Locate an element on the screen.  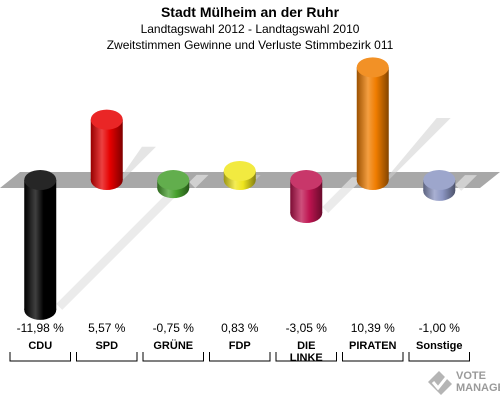
category-label: PIRATEN is located at coordinates (373, 346).